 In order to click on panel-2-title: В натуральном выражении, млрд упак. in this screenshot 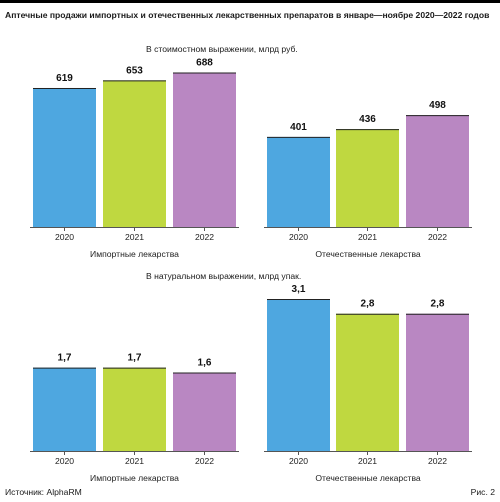, I will do `click(224, 276)`.